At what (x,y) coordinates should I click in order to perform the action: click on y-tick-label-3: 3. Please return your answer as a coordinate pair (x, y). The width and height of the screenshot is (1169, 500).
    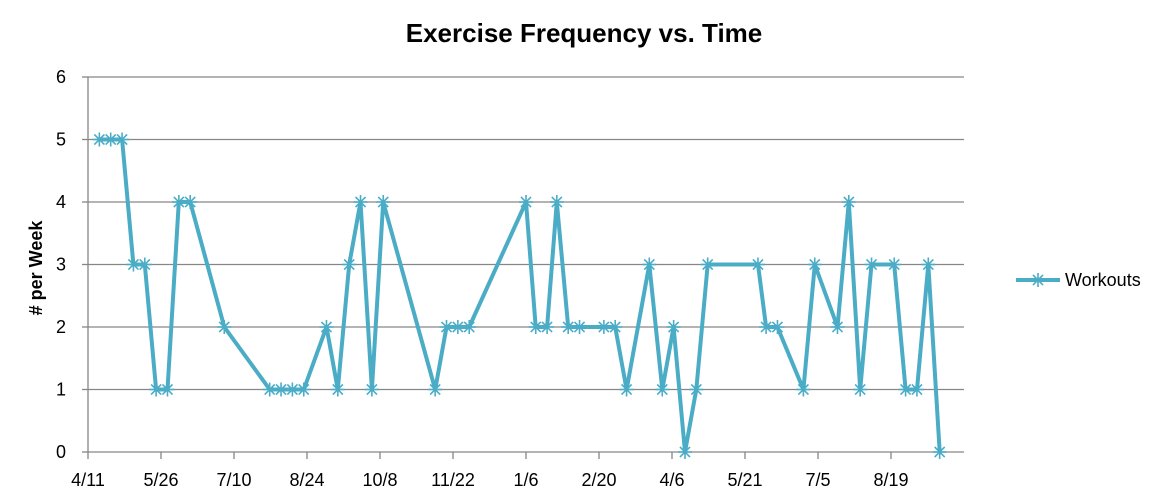
    Looking at the image, I should click on (61, 265).